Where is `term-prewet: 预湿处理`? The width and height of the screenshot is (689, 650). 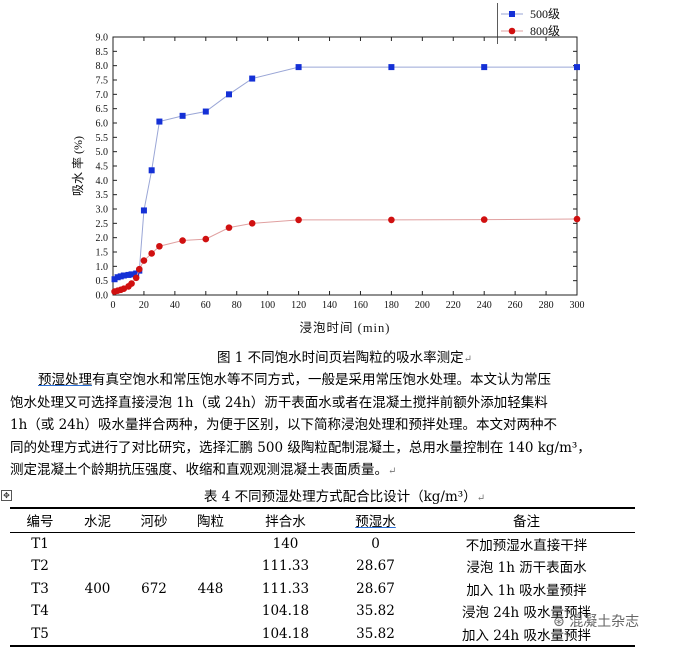 term-prewet: 预湿处理 is located at coordinates (65, 380).